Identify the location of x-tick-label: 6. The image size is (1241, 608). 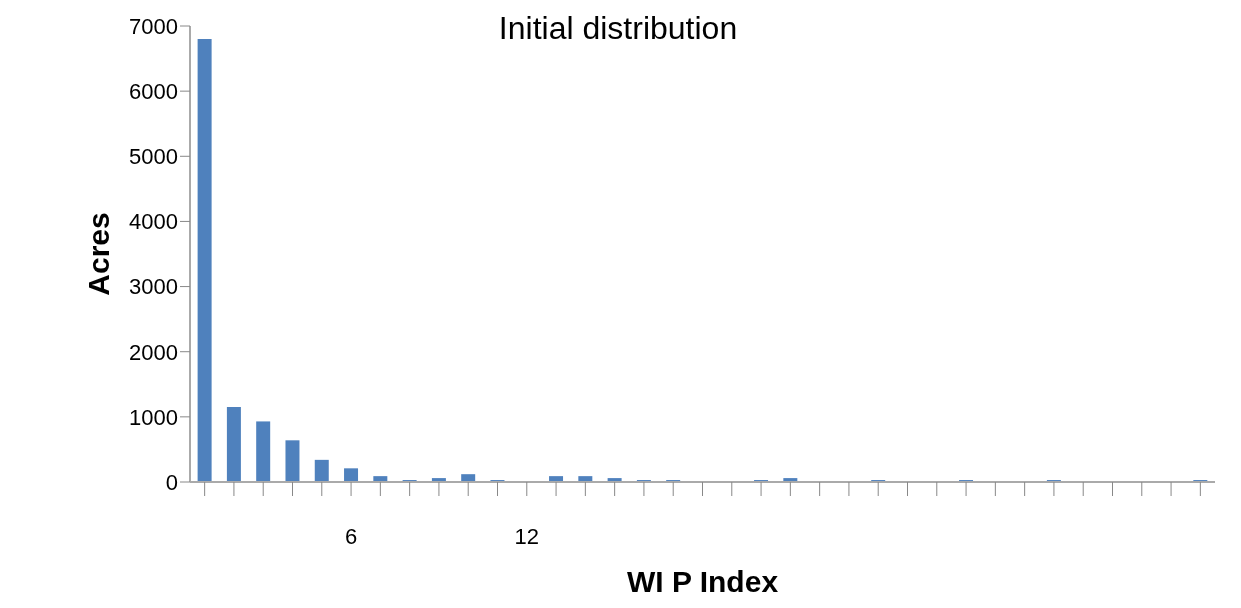
(351, 536).